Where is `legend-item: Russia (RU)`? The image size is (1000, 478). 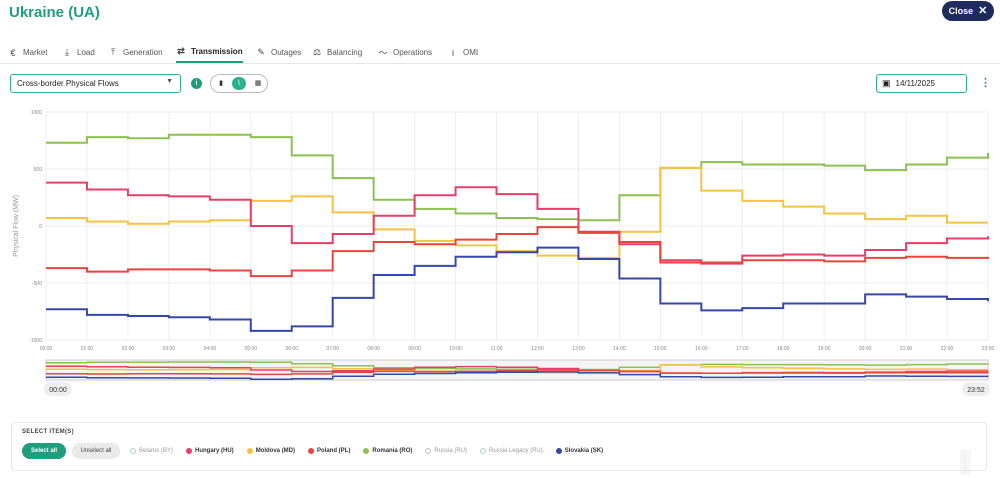
legend-item: Russia (RU) is located at coordinates (446, 451).